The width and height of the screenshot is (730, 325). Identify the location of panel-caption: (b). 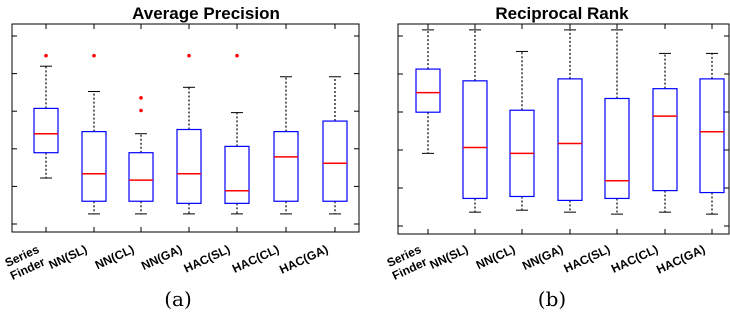
(552, 299).